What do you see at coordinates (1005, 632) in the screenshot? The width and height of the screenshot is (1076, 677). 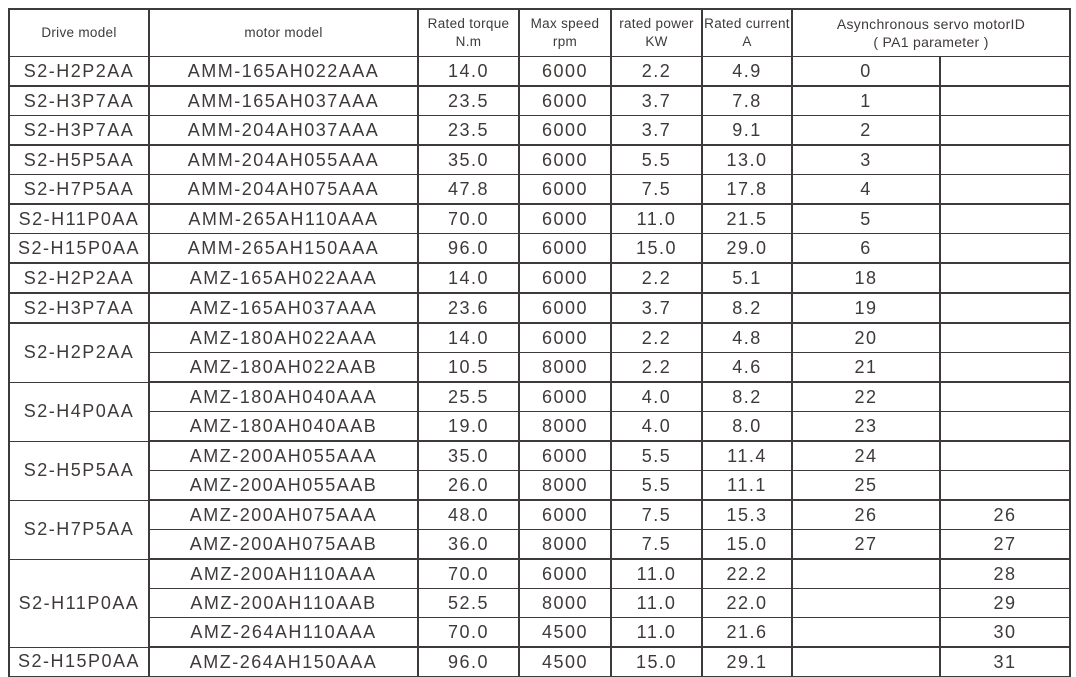 I see `cell-motor-id-2: 30` at bounding box center [1005, 632].